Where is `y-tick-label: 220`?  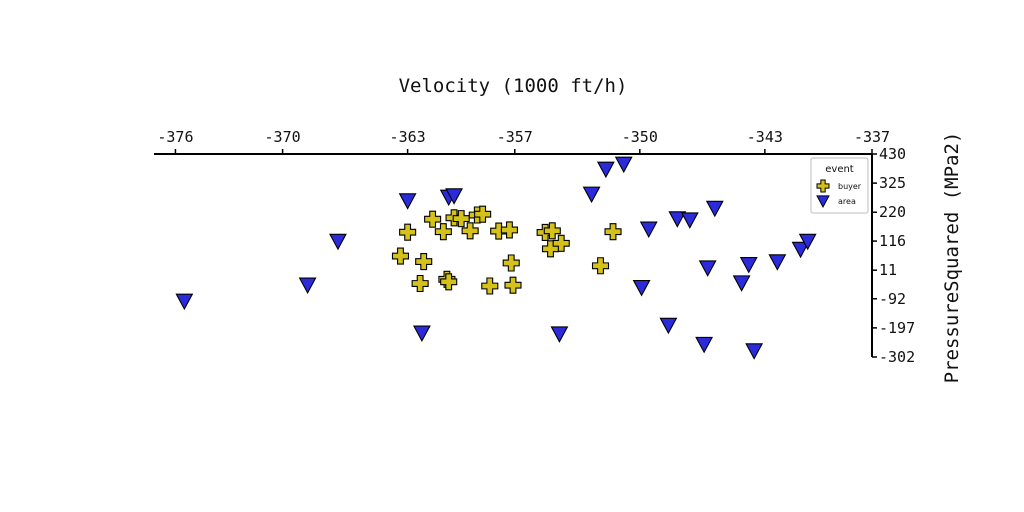
y-tick-label: 220 is located at coordinates (892, 212).